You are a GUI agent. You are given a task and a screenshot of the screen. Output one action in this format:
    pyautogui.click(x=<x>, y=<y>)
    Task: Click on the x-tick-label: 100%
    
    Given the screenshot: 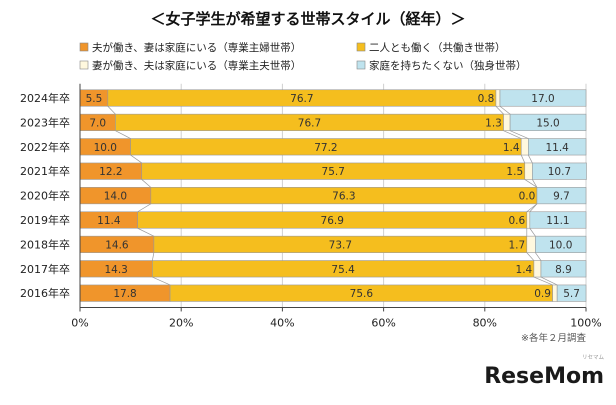 What is the action you would take?
    pyautogui.click(x=585, y=322)
    